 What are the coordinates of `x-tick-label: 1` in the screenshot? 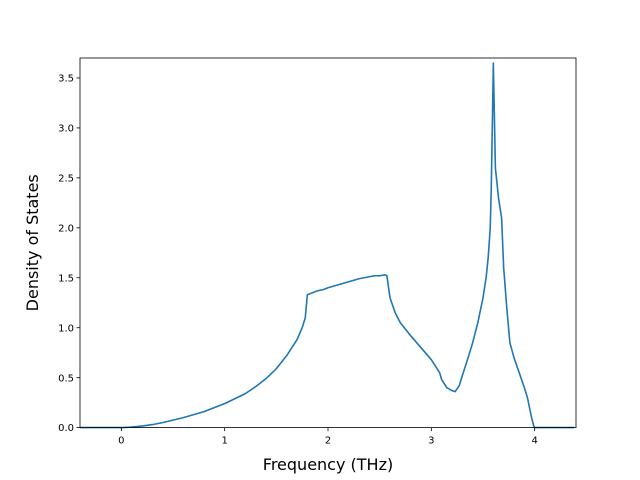 It's located at (224, 441).